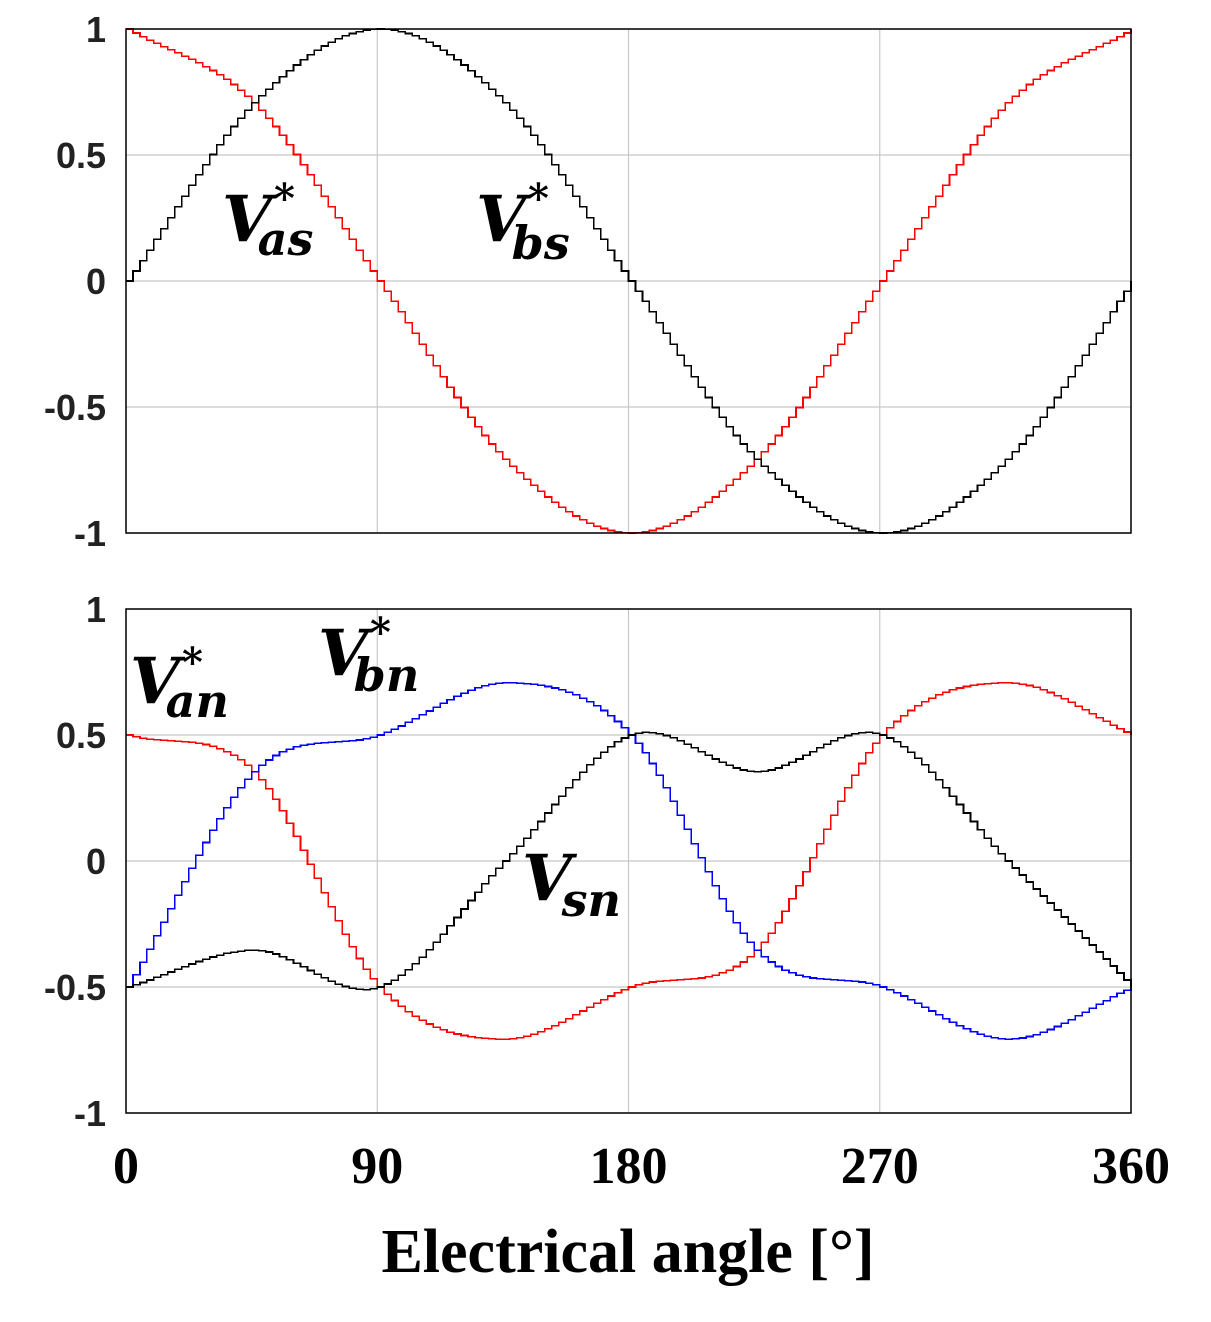  What do you see at coordinates (126, 1166) in the screenshot?
I see `x-tick-label: 0` at bounding box center [126, 1166].